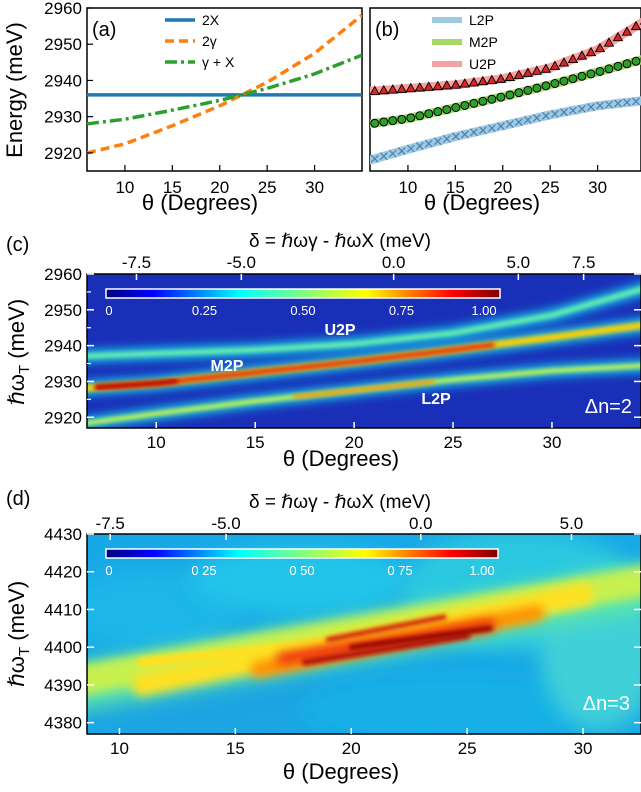  I want to click on panel-c-xlabel: θ (Degrees), so click(341, 458).